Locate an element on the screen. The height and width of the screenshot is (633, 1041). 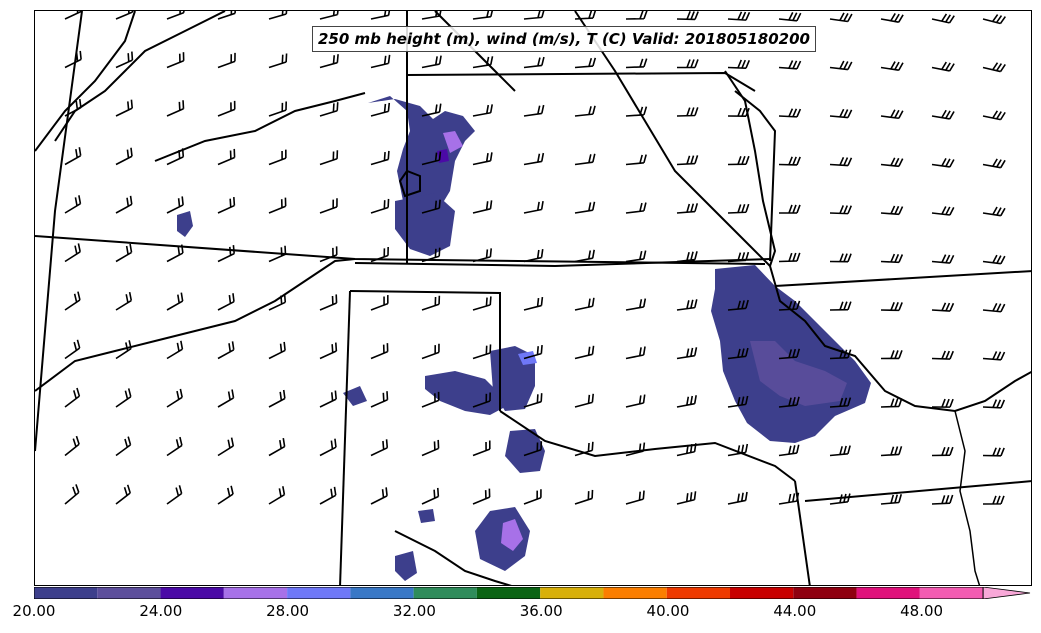
shade-blob-small-w is located at coordinates (185, 224).